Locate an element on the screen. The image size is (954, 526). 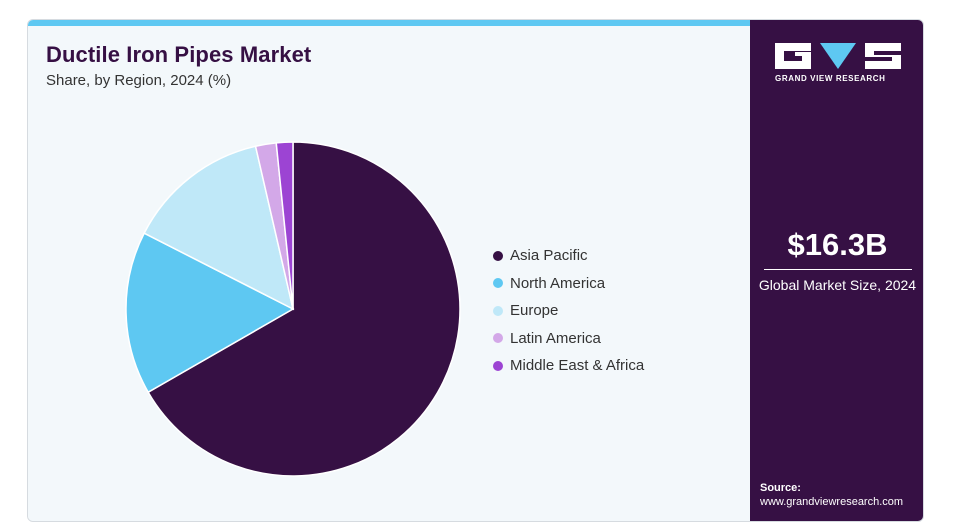
logo-text: GRAND VIEW RESEARCH is located at coordinates (830, 78).